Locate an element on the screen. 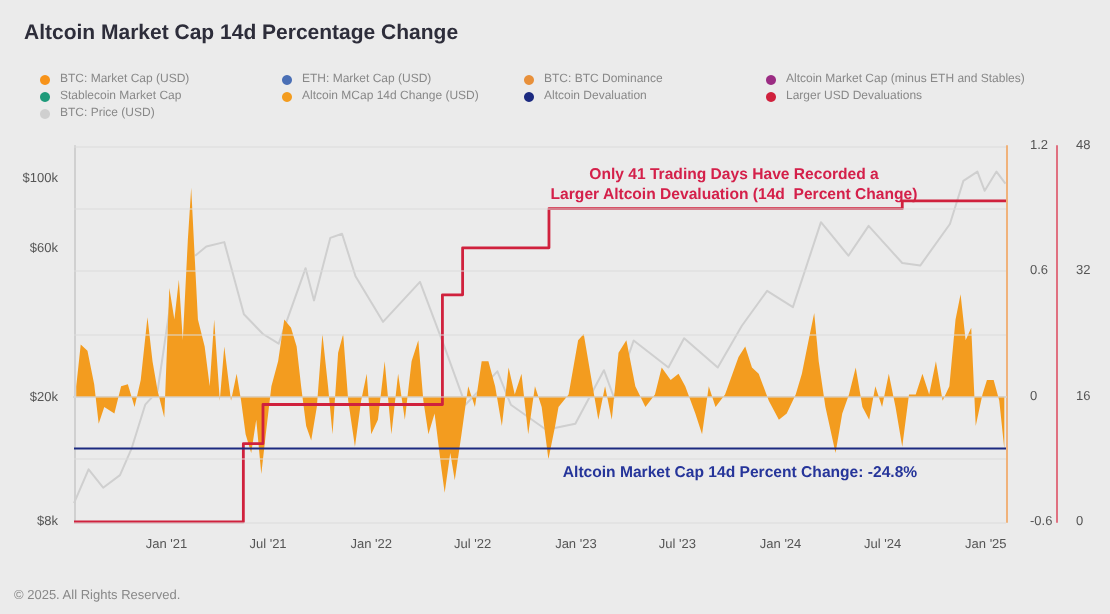 Image resolution: width=1110 pixels, height=614 pixels. chart-title: Altcoin Market Cap 14d Percentage Change is located at coordinates (241, 33).